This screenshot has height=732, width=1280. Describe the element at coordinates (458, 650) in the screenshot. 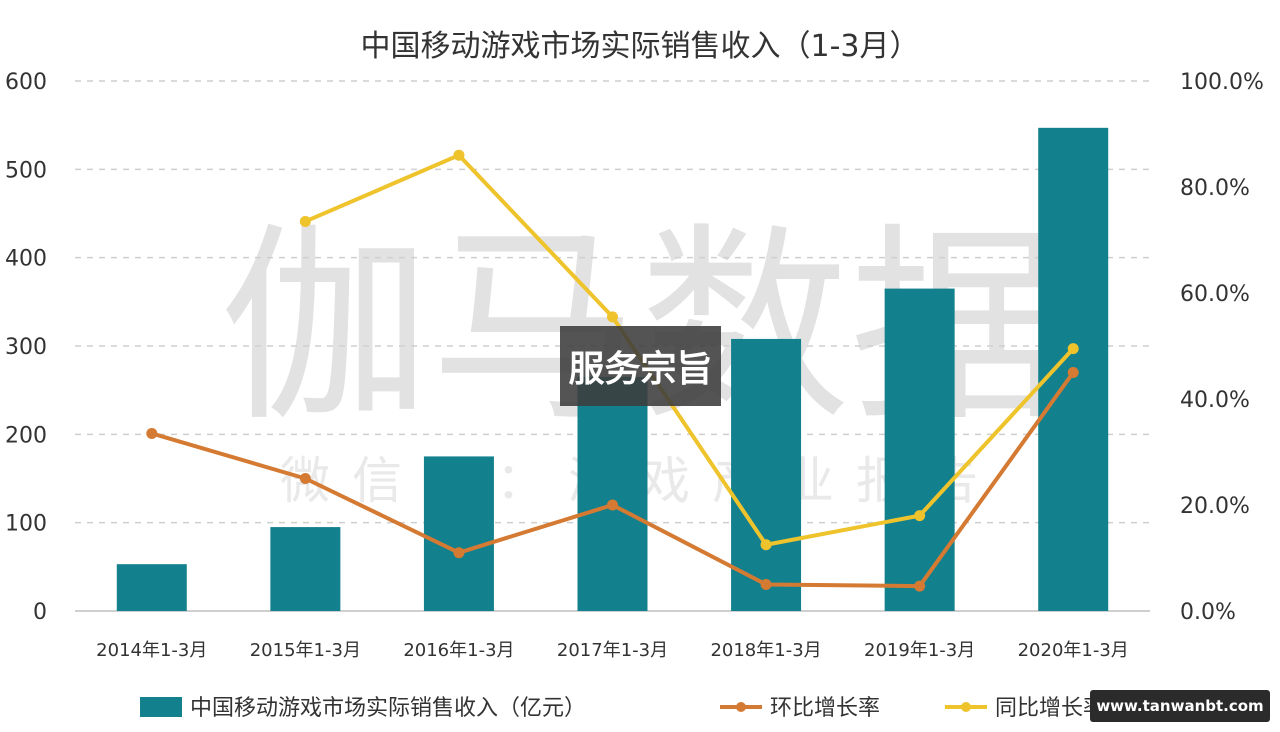

I see `x-tick-label: 2016年1-3月` at that location.